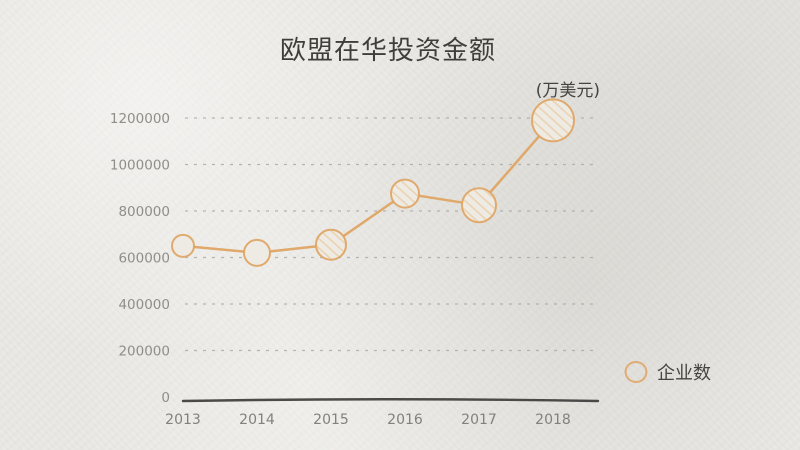 This screenshot has height=450, width=800. What do you see at coordinates (140, 166) in the screenshot?
I see `y-tick-label: 1000000` at bounding box center [140, 166].